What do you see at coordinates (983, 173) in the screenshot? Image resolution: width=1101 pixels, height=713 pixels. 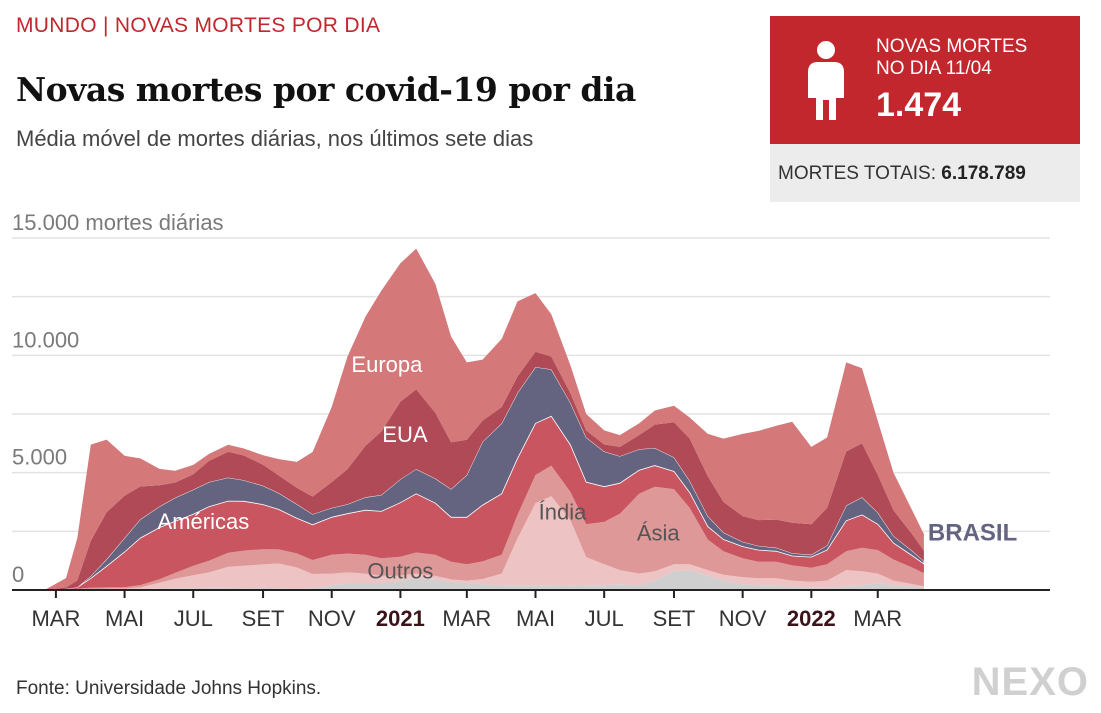 I see `total-deaths-value: 6.178.789` at bounding box center [983, 173].